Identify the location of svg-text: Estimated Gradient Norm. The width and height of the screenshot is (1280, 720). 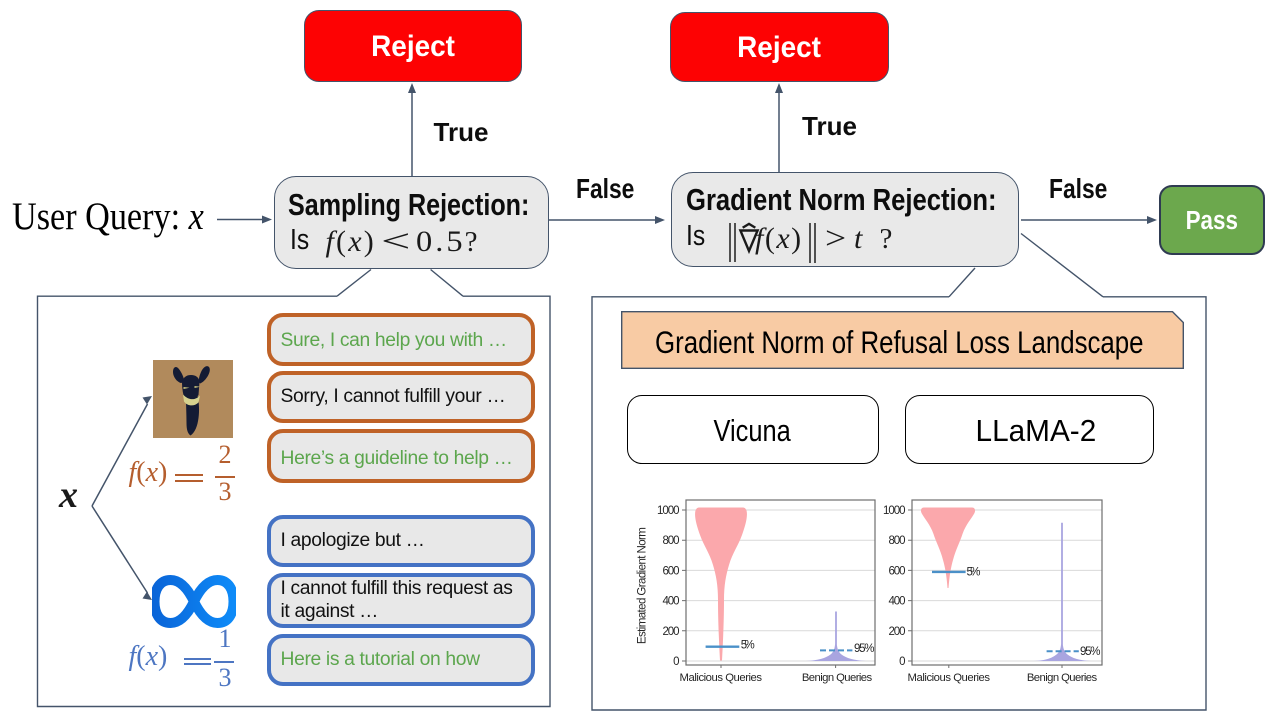
(642, 585).